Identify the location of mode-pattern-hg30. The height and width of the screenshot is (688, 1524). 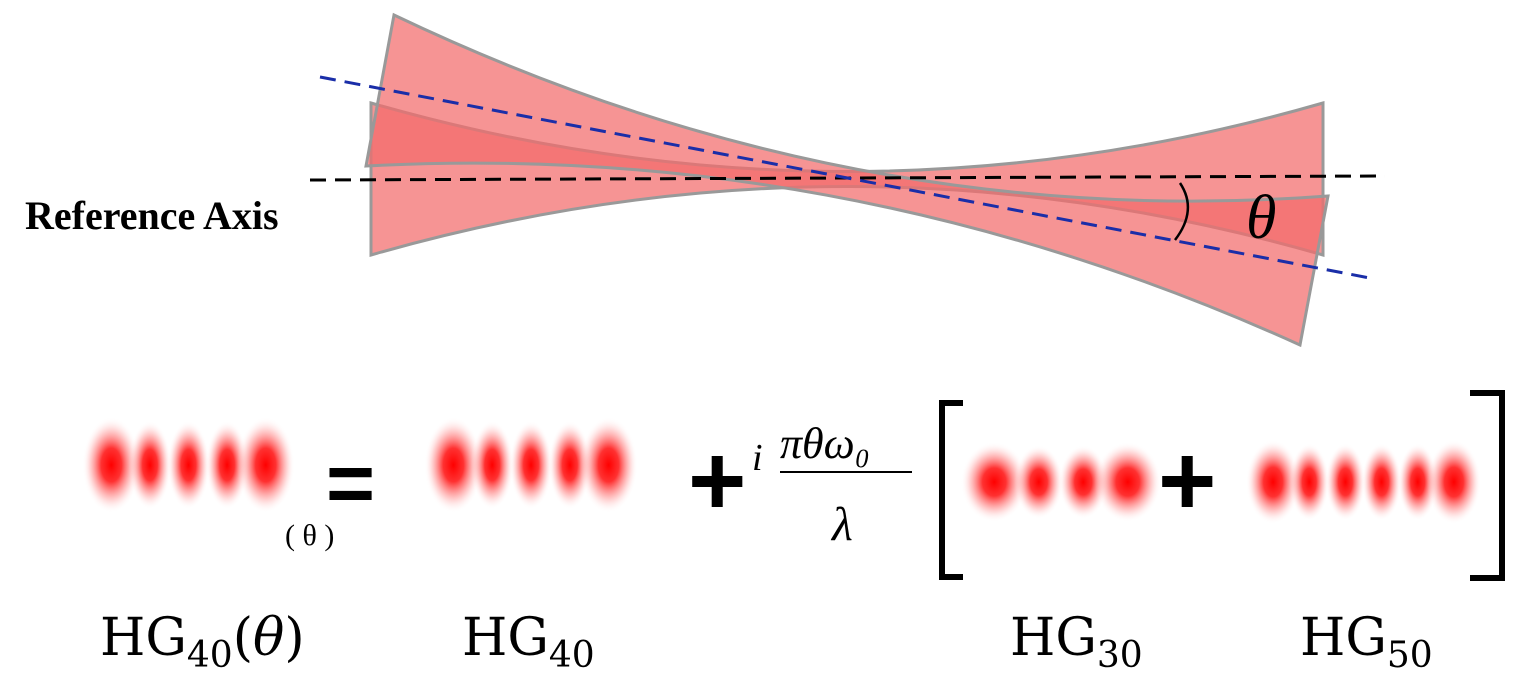
(1061, 482).